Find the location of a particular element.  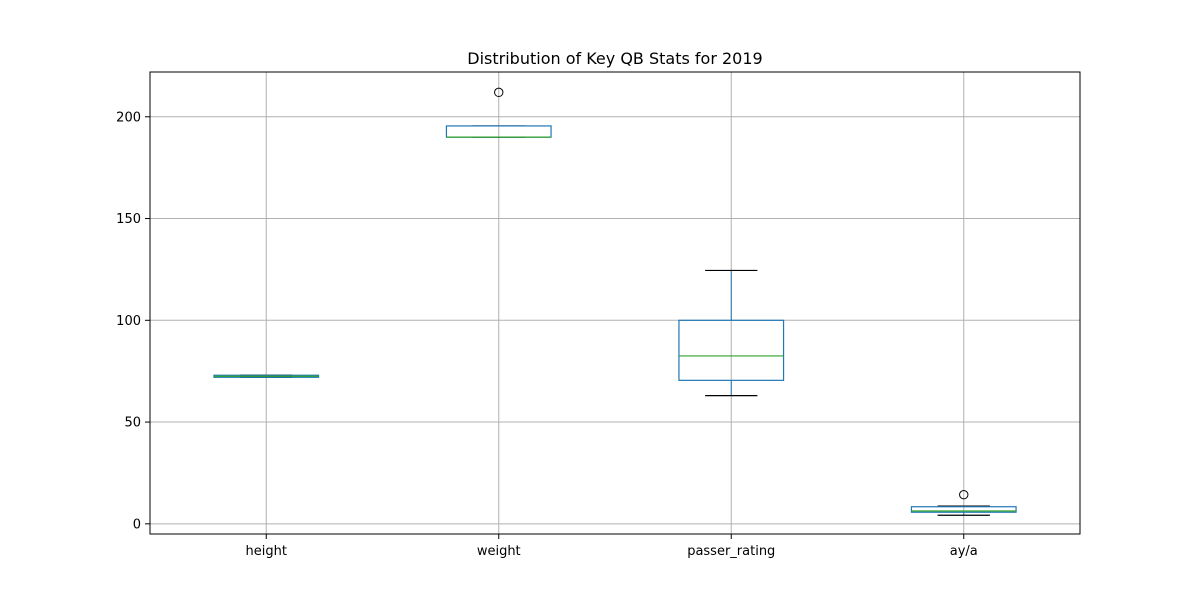

box-group-height is located at coordinates (266, 376).